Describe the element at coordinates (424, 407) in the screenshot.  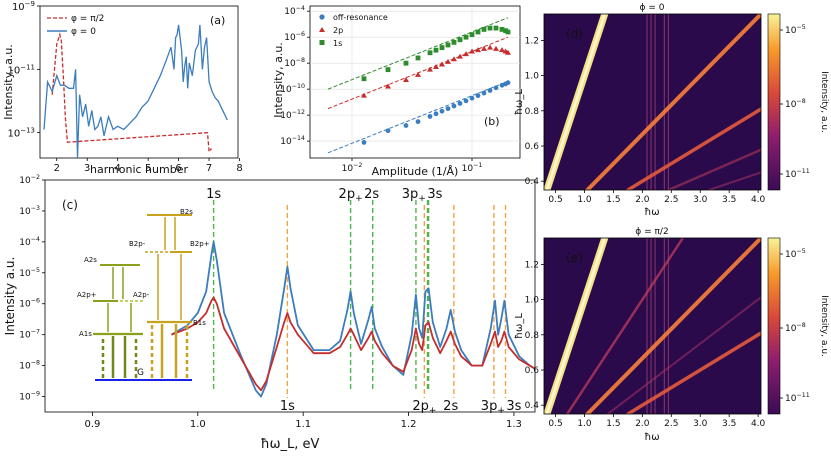
I see `resonance-label-6: 2p+` at that location.